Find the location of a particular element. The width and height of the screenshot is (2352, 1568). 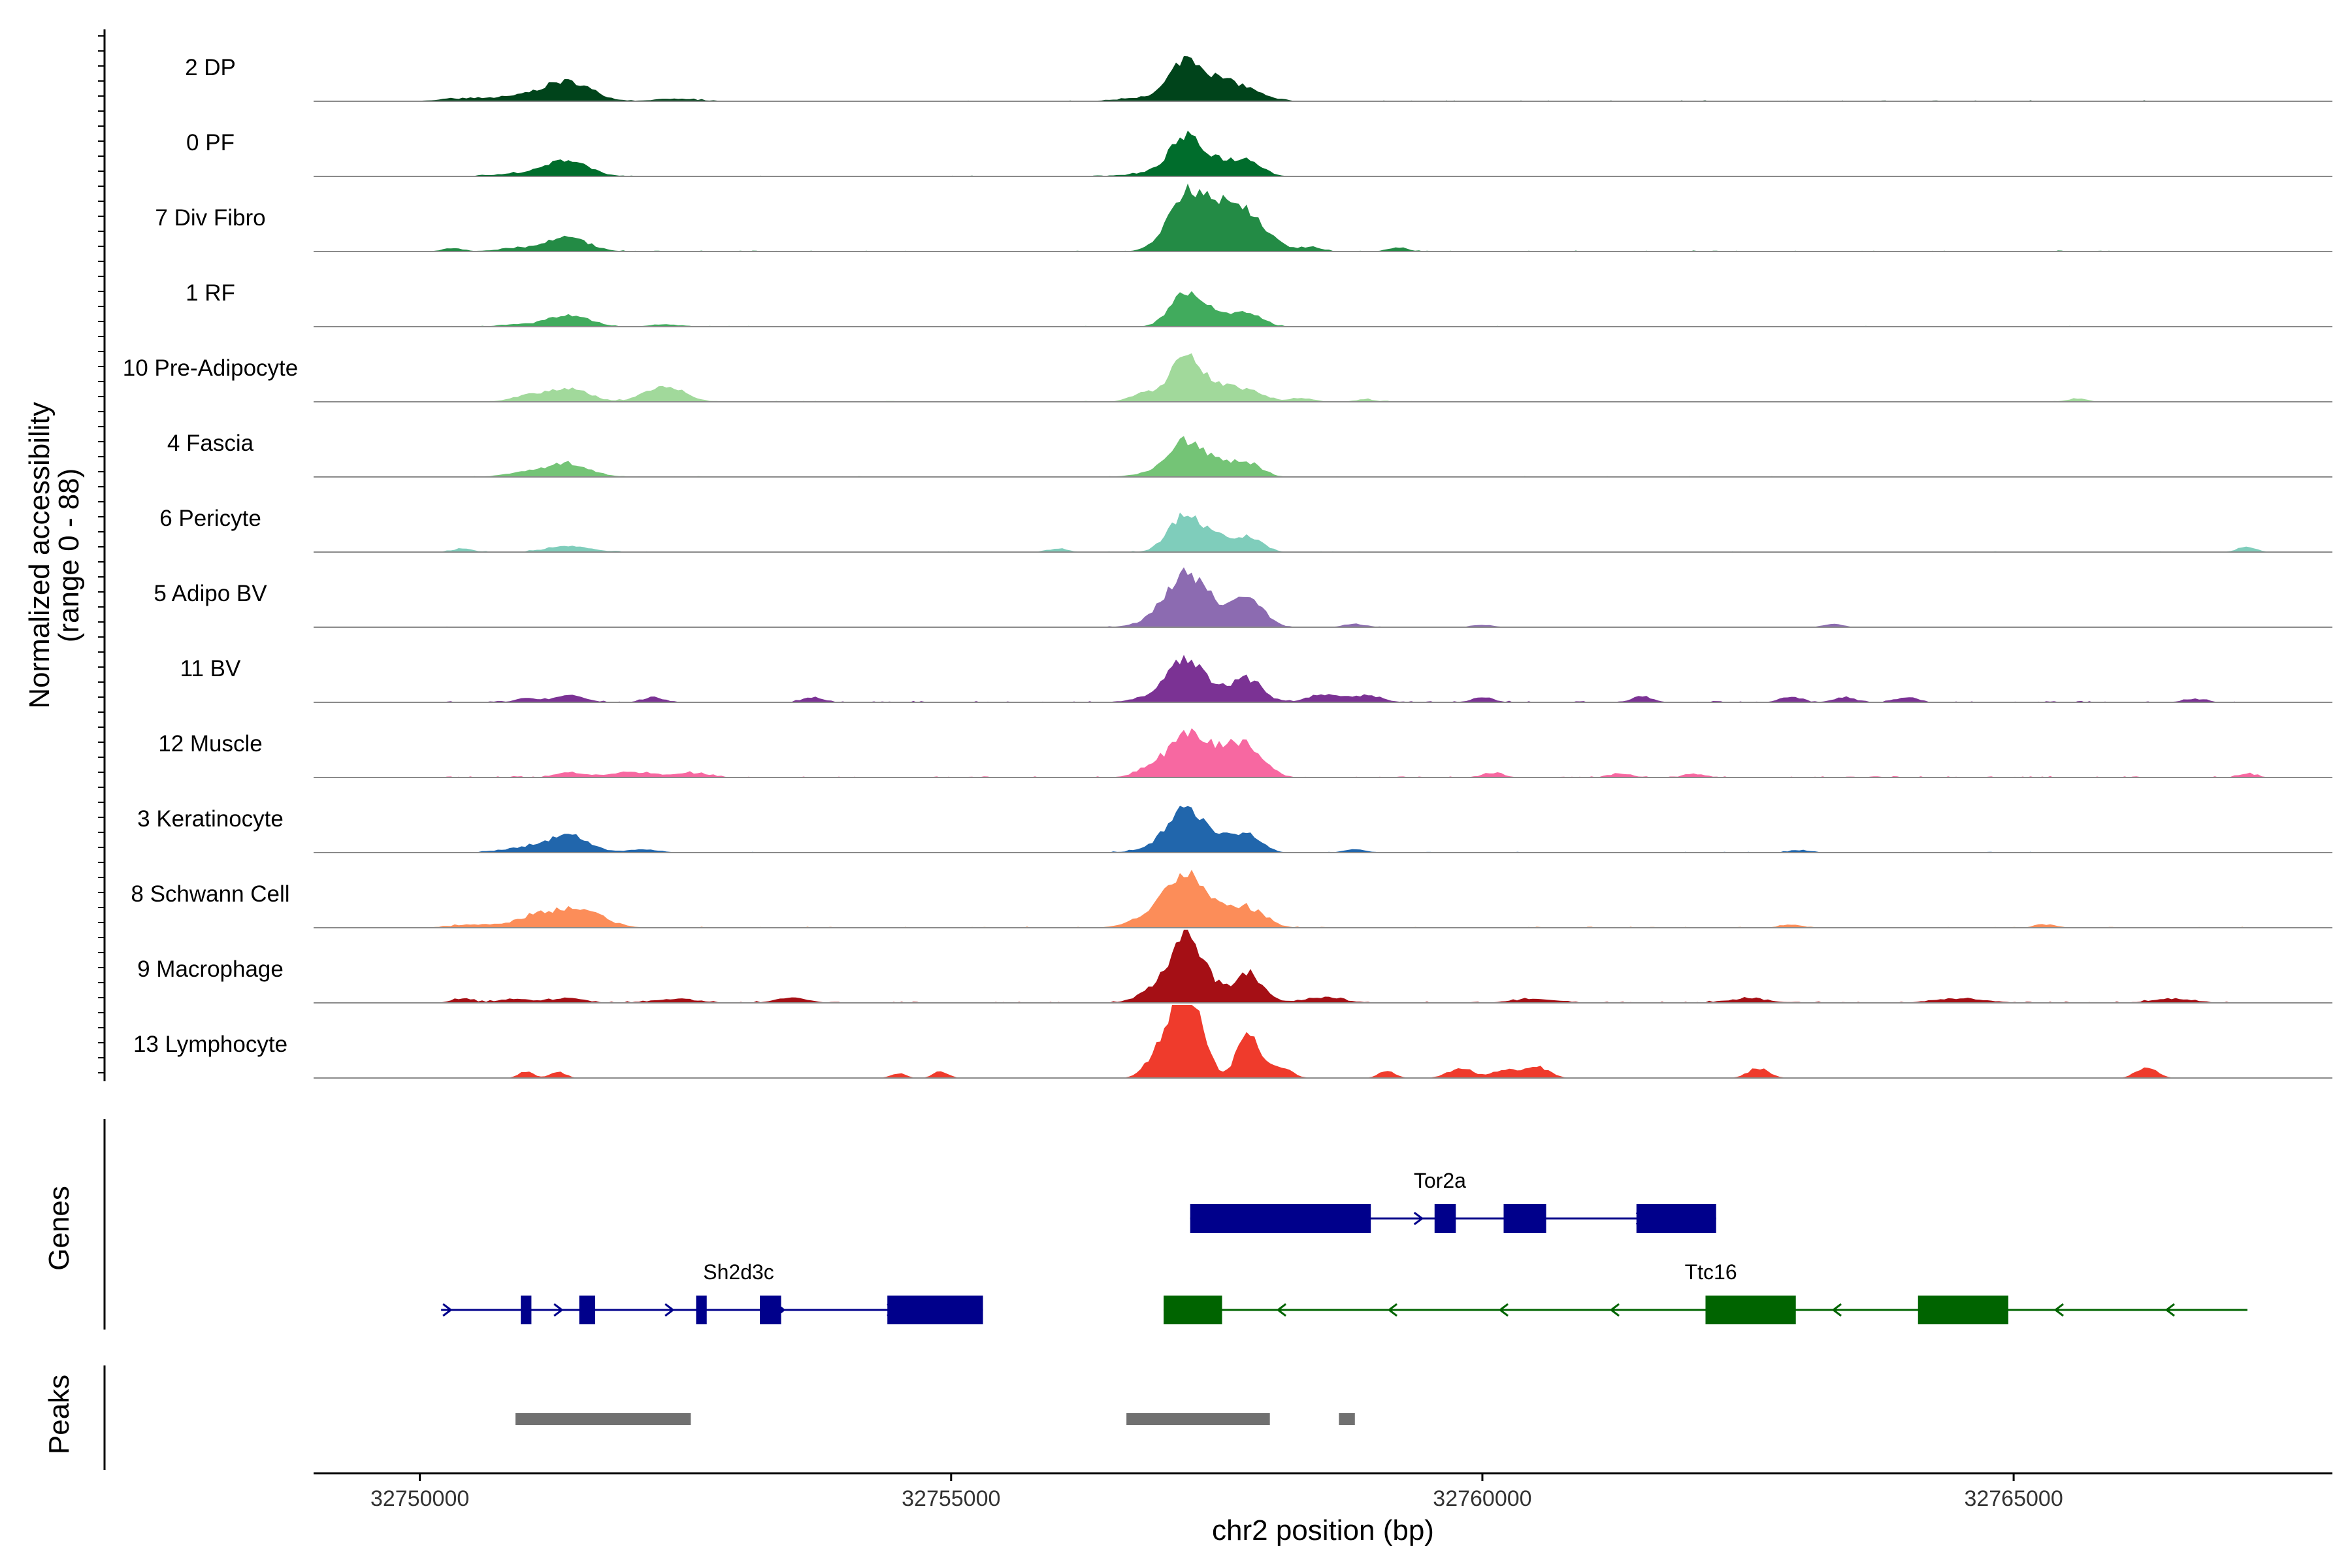

track-10-pre-adipocyte: 10 Pre-Adipocyte is located at coordinates (1227, 377).